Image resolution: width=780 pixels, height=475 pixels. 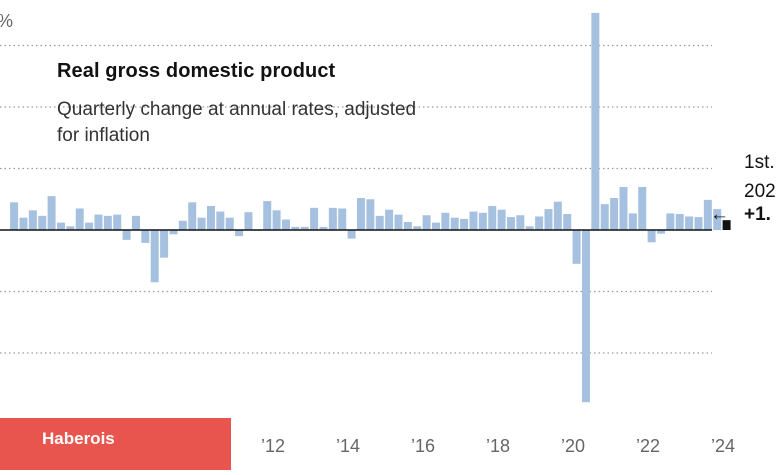 I want to click on bar-2015Q1, so click(x=389, y=219).